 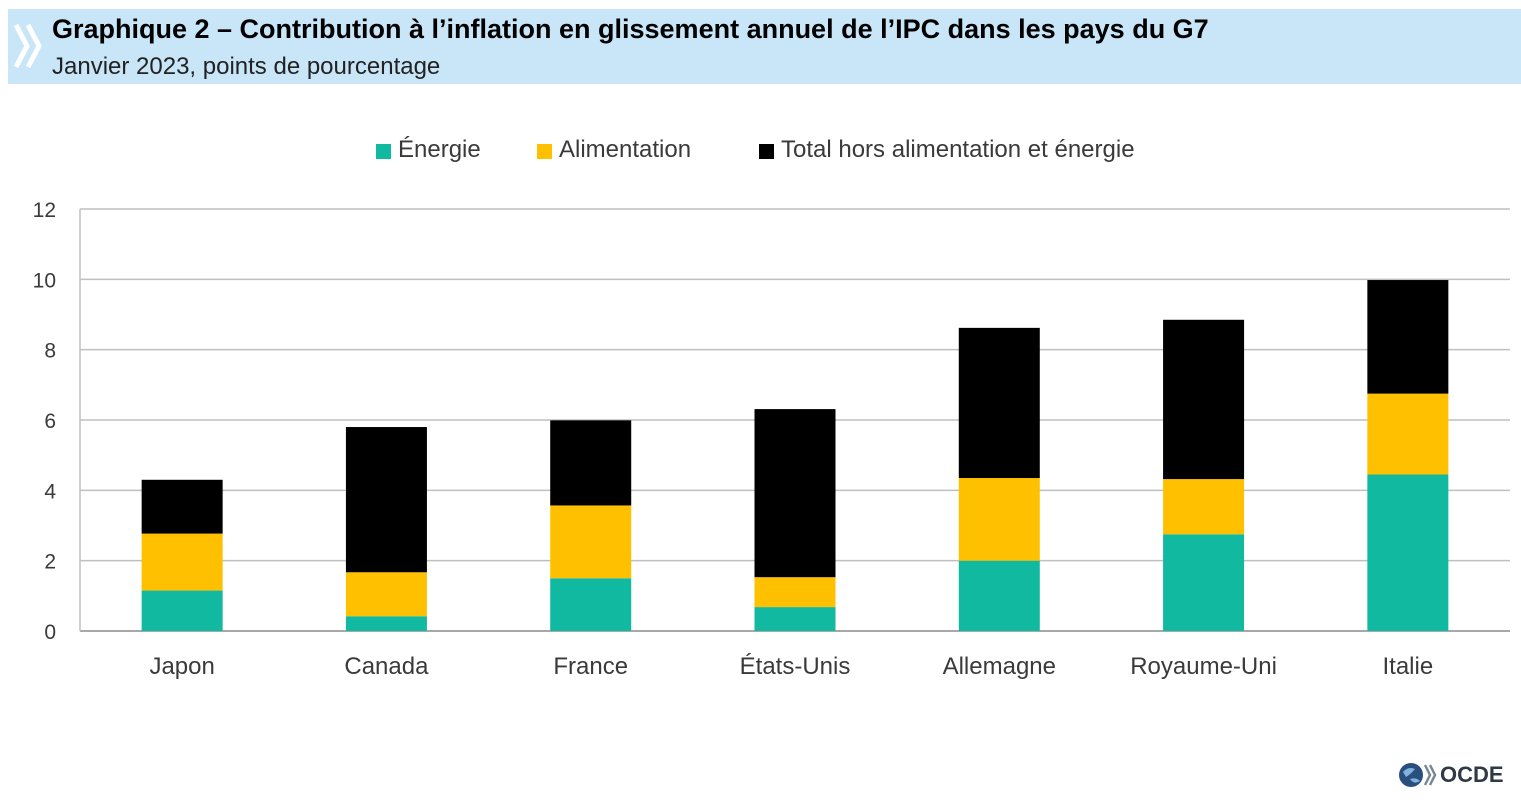 What do you see at coordinates (1472, 774) in the screenshot?
I see `oecd-logo-text: OCDE` at bounding box center [1472, 774].